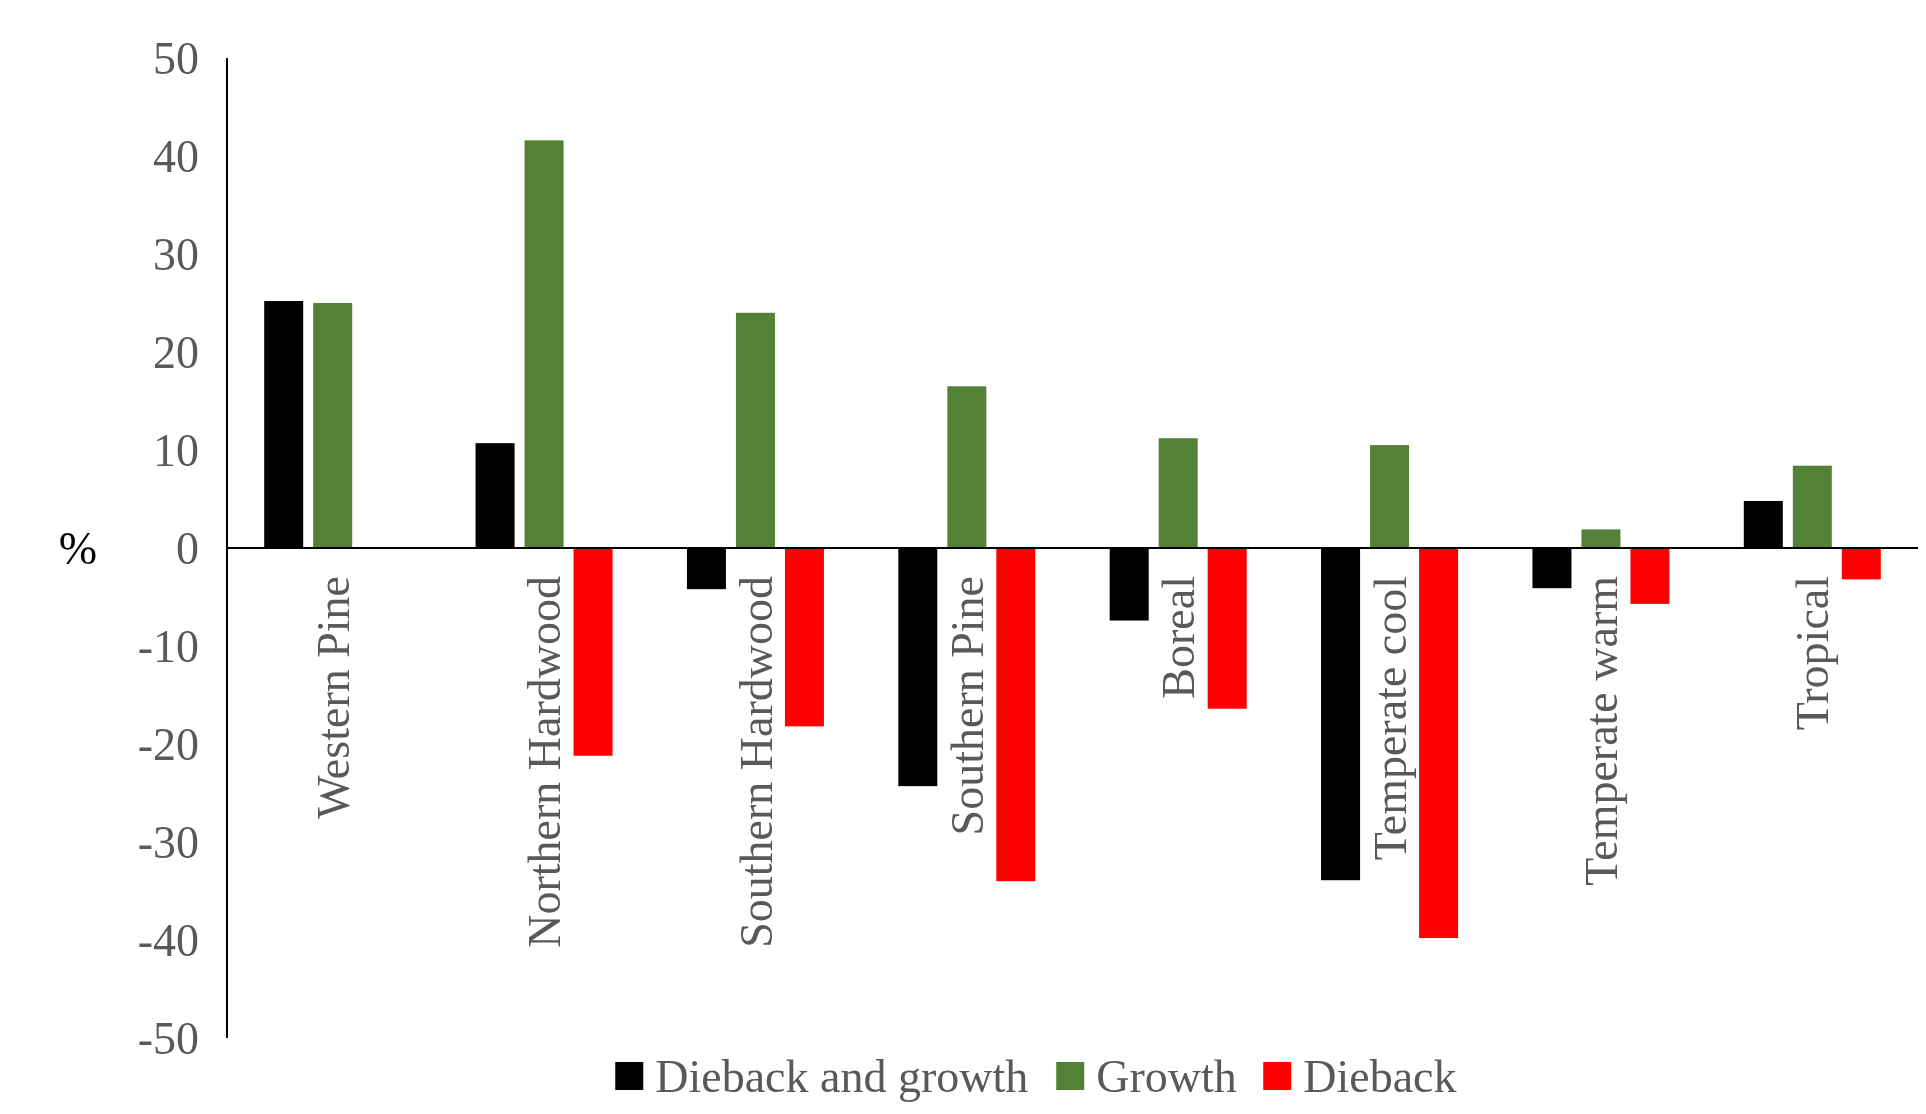  Describe the element at coordinates (1166, 1077) in the screenshot. I see `legend-label: Growth` at that location.